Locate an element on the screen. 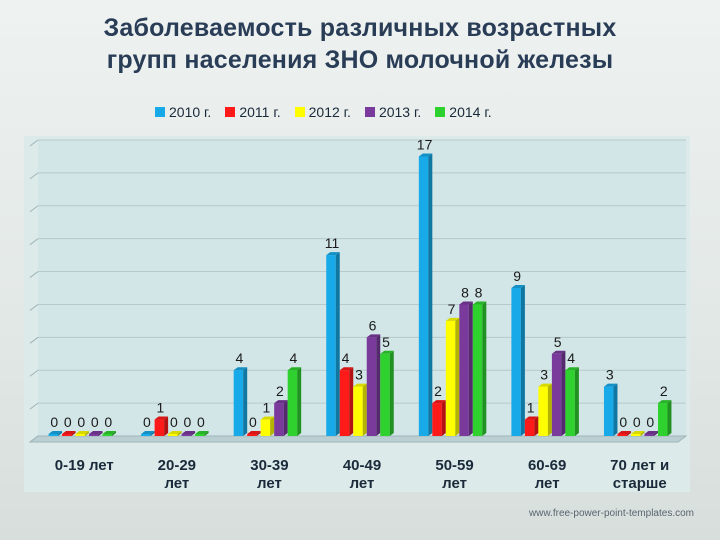 This screenshot has height=540, width=720. bar-2010г-6 is located at coordinates (608, 411).